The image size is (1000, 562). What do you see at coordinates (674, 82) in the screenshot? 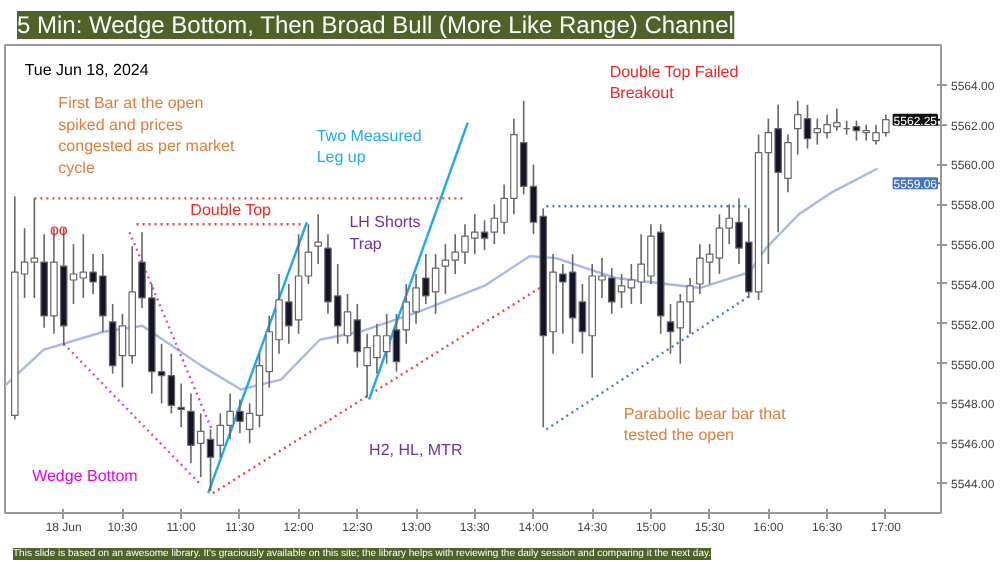
I see `annotation: Double Top Failed Breakout` at bounding box center [674, 82].